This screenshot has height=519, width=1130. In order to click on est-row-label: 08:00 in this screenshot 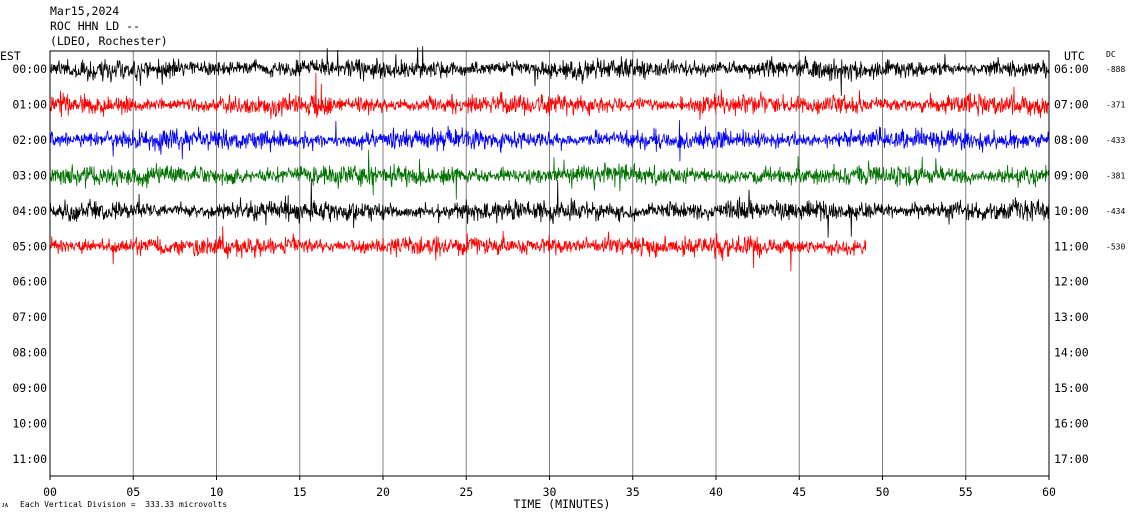, I will do `click(29, 353)`.